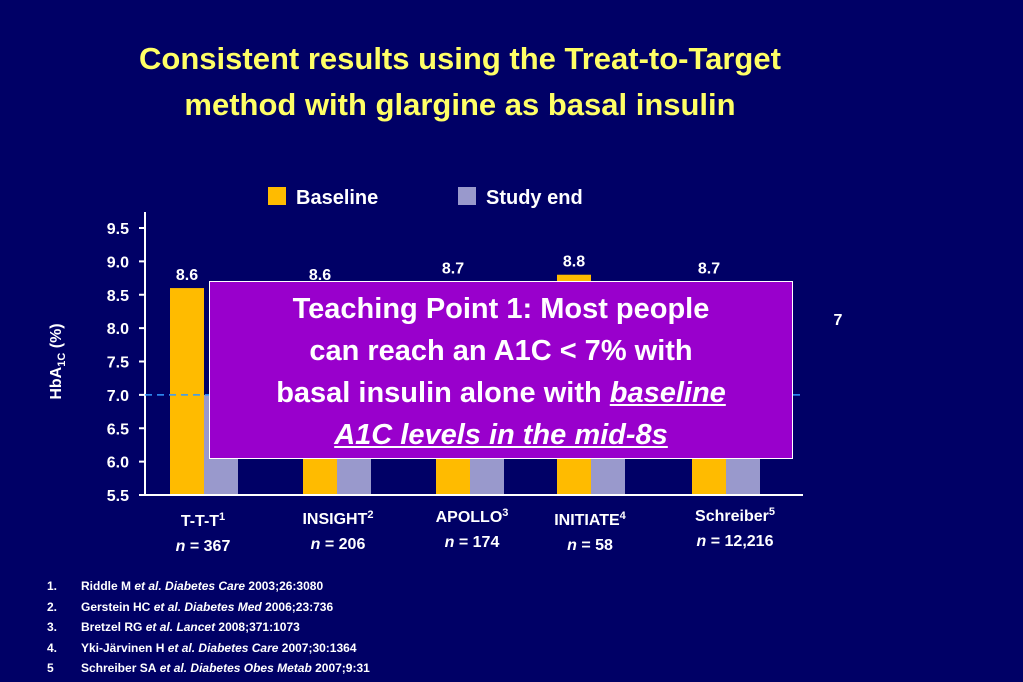 Image resolution: width=1023 pixels, height=682 pixels. Describe the element at coordinates (58, 361) in the screenshot. I see `y-axis-title: HbA1C (%)` at that location.